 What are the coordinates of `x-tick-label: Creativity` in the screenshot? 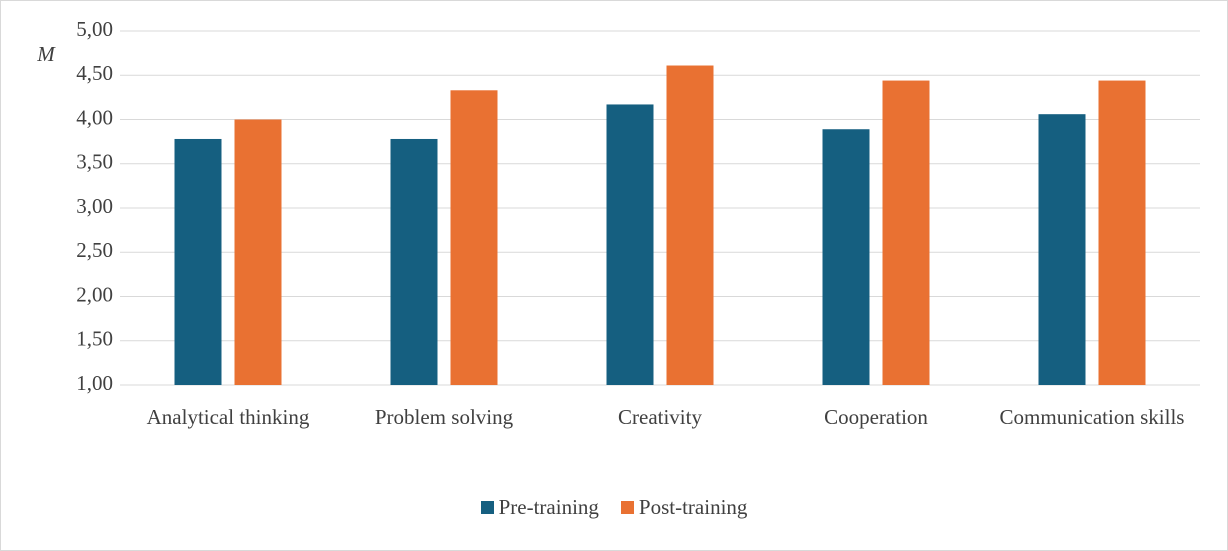 It's located at (660, 417).